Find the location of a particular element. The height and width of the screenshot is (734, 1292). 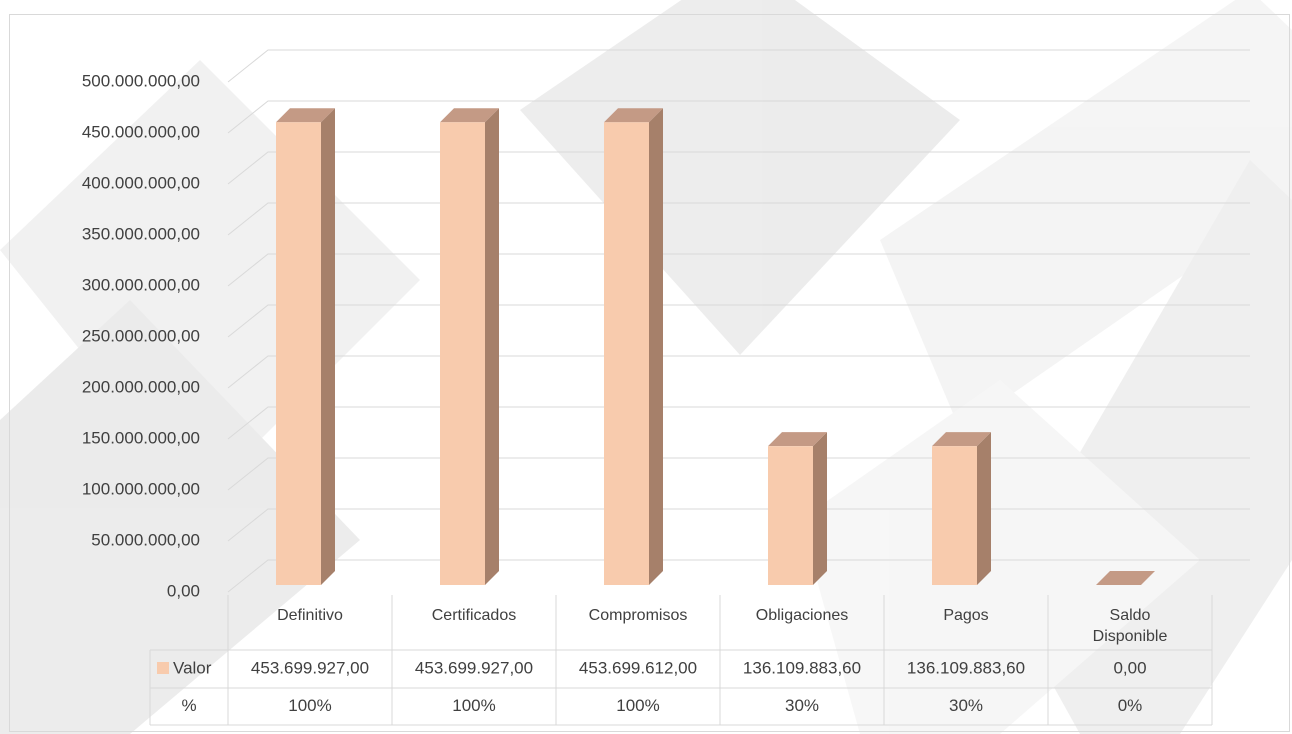

row-header: % is located at coordinates (188, 705).